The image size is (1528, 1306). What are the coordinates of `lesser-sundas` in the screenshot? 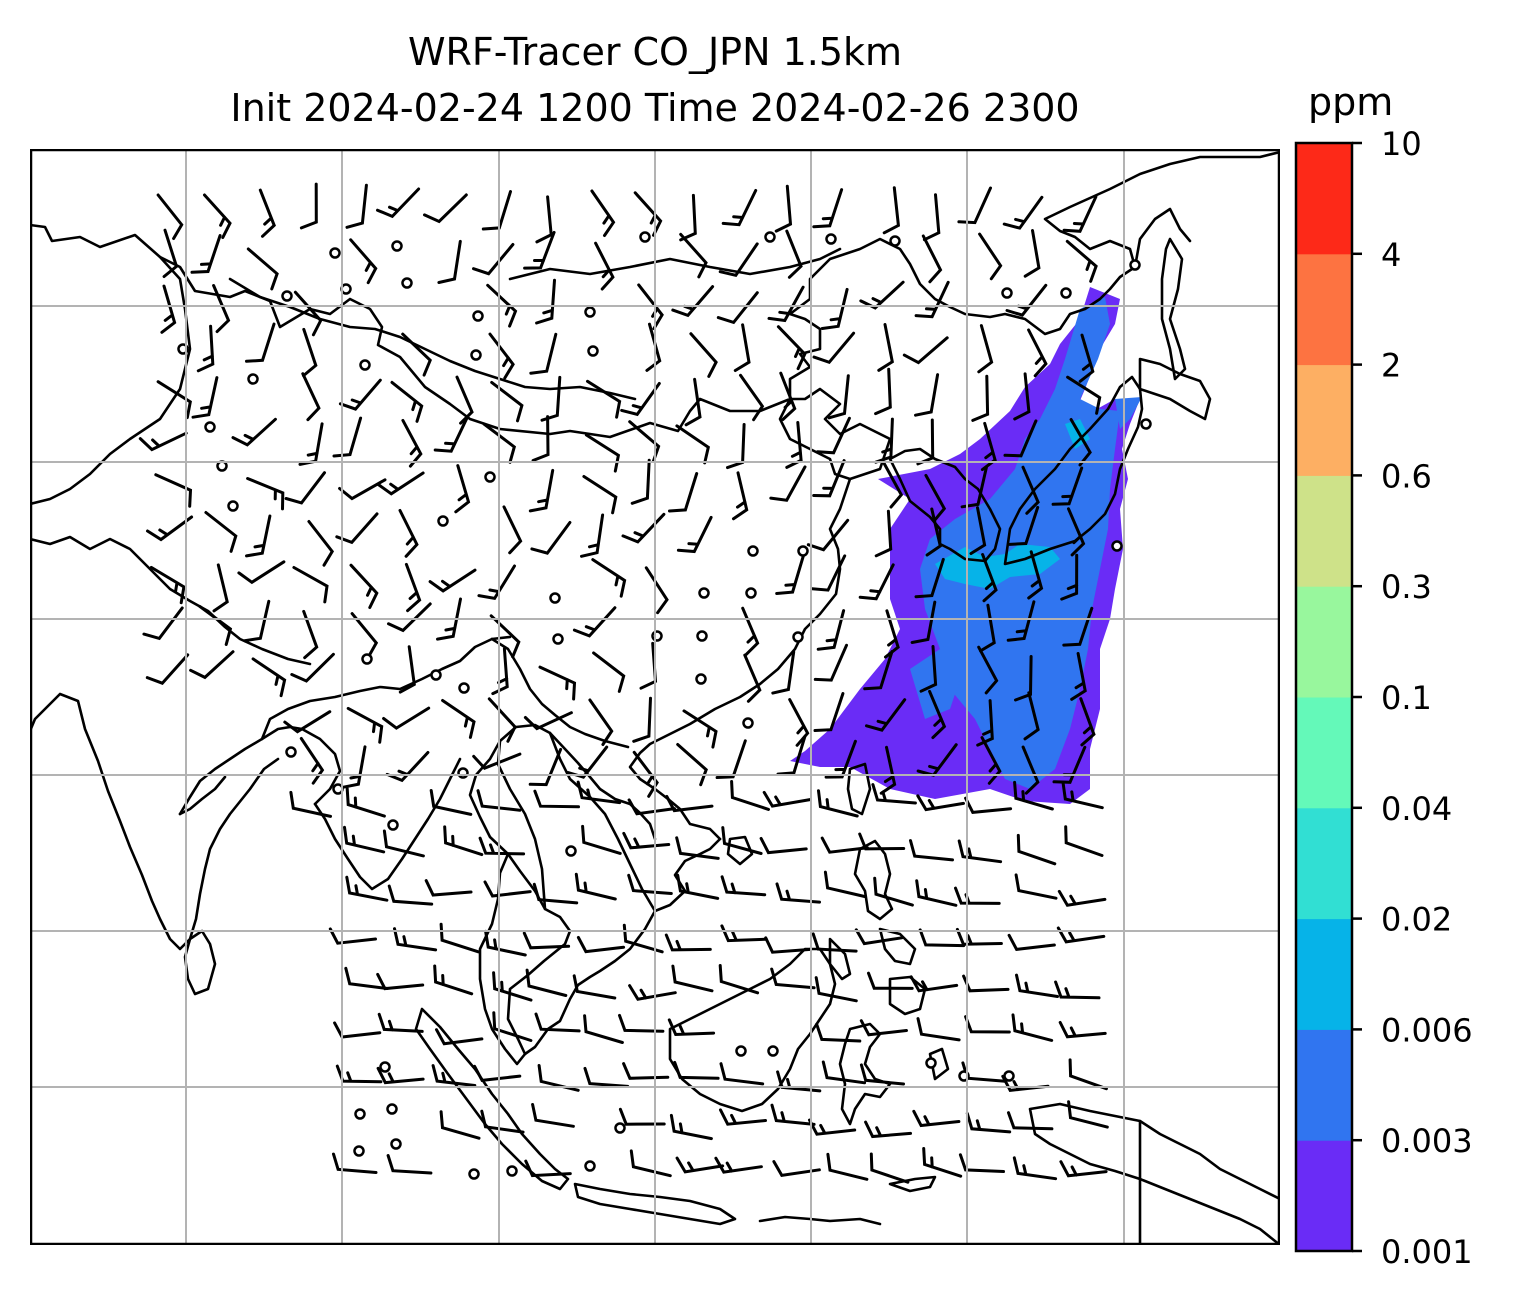 It's located at (820, 1220).